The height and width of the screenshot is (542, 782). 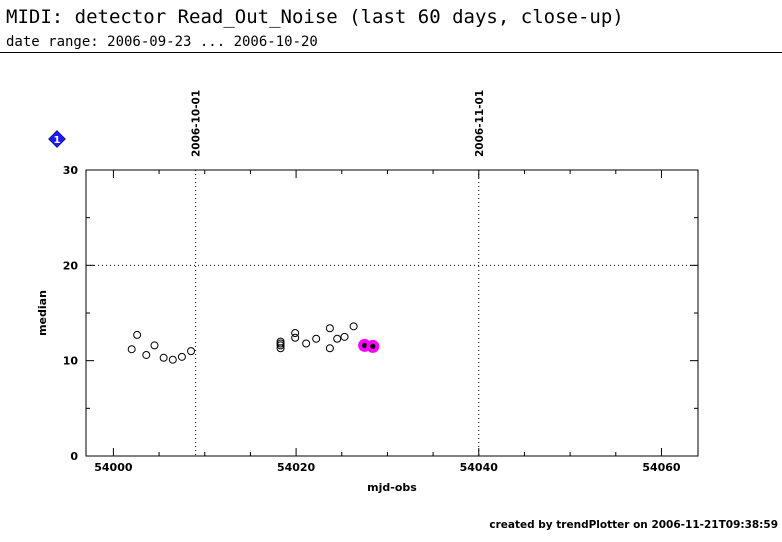 I want to click on y-tick-label: 0, so click(x=74, y=456).